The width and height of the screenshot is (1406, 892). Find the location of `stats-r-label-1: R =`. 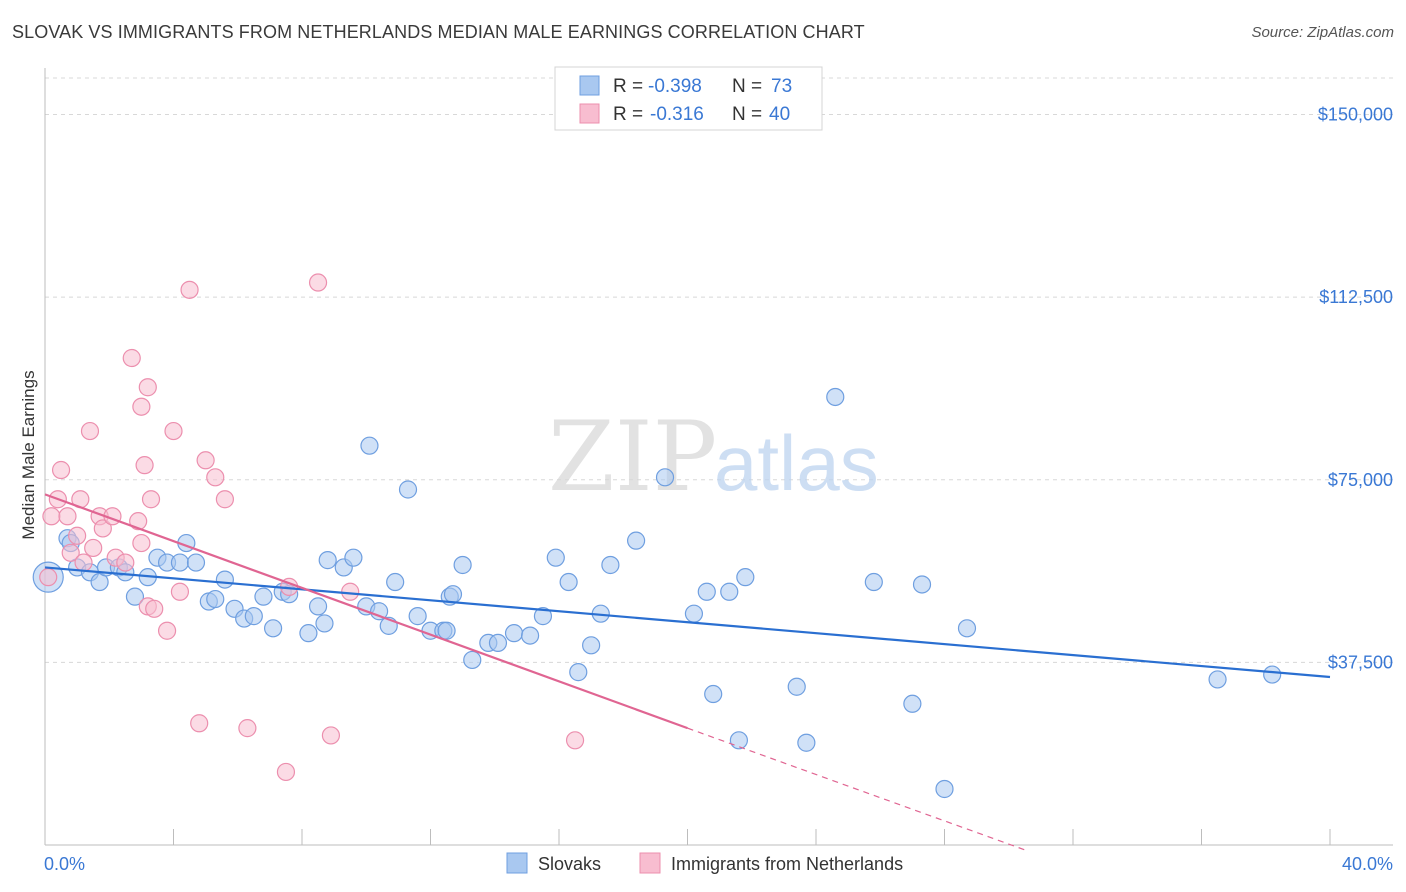

stats-r-label-1: R = is located at coordinates (628, 86).